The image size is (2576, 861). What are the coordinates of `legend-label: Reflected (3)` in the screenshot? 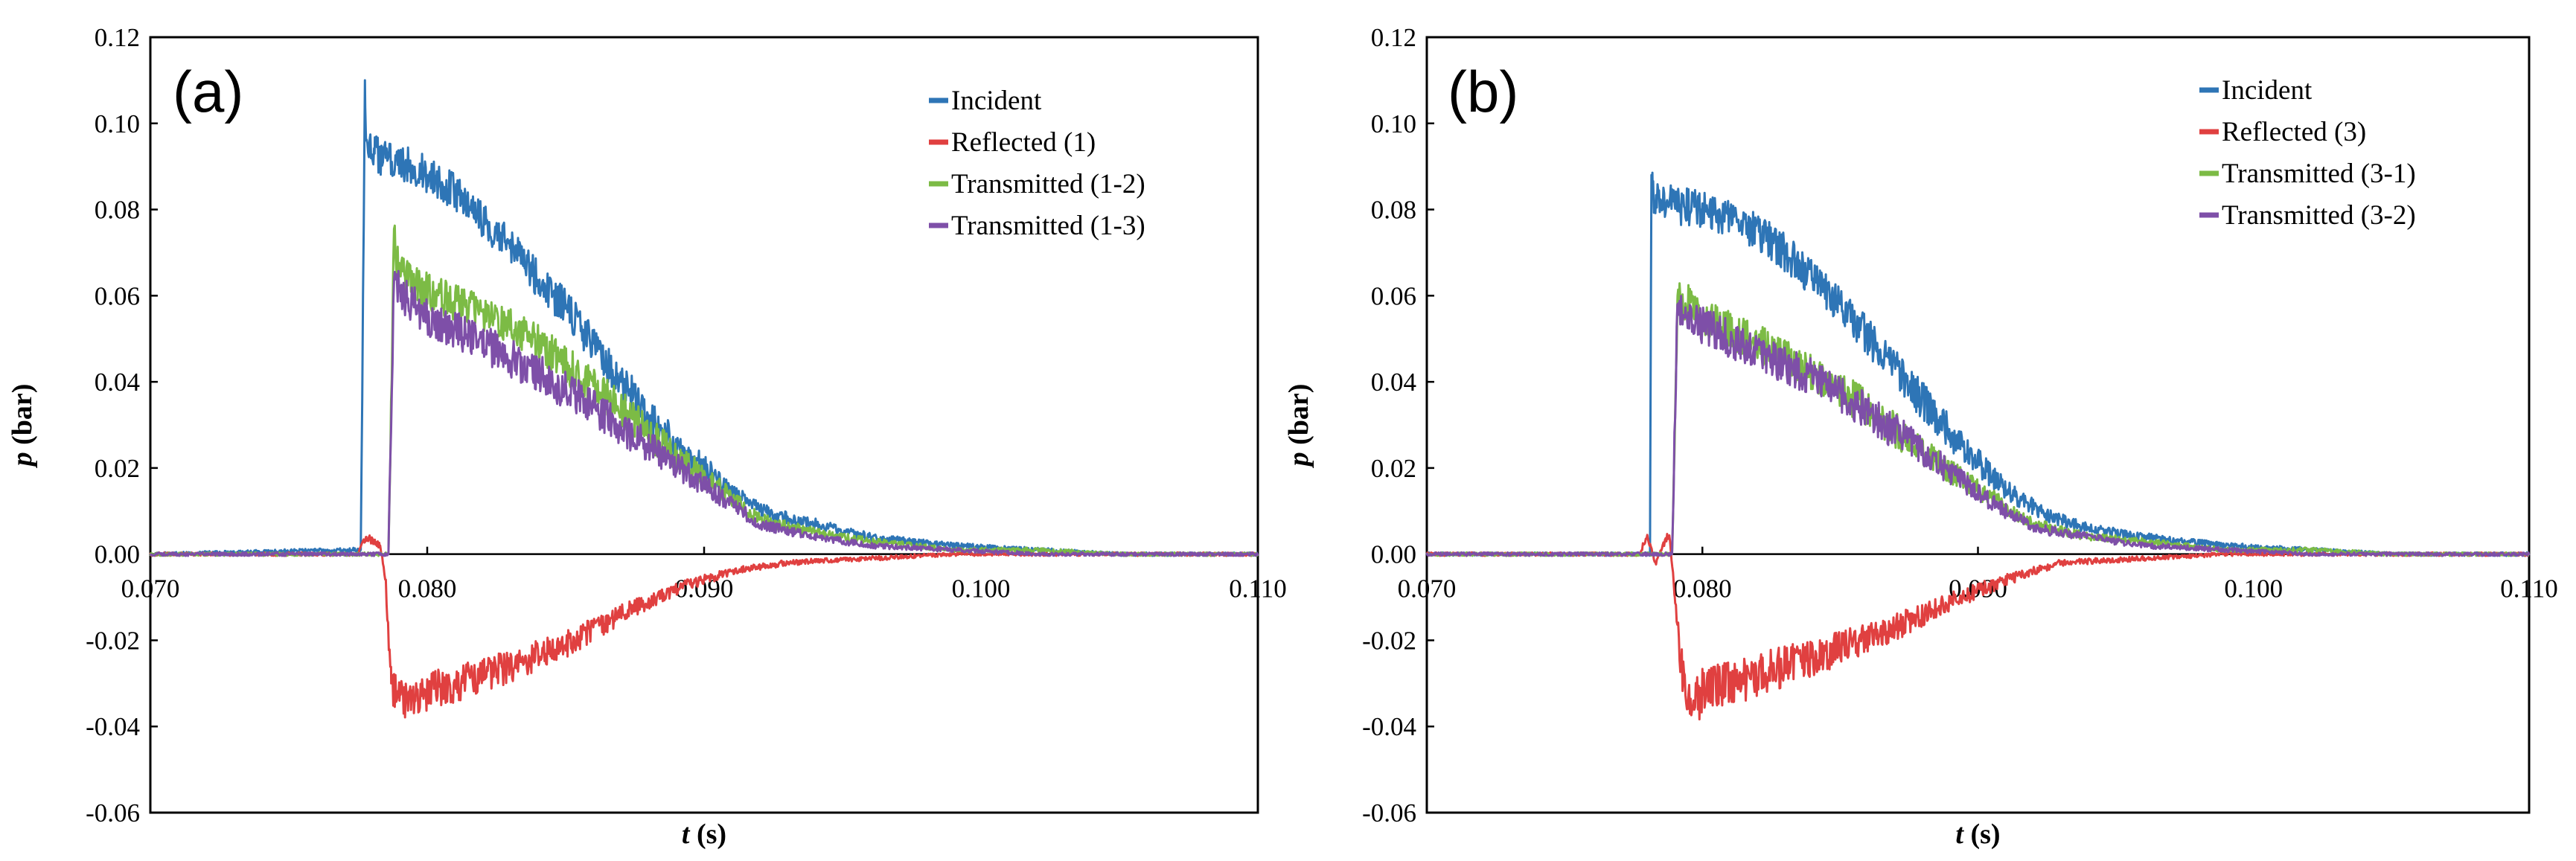 It's located at (2294, 132).